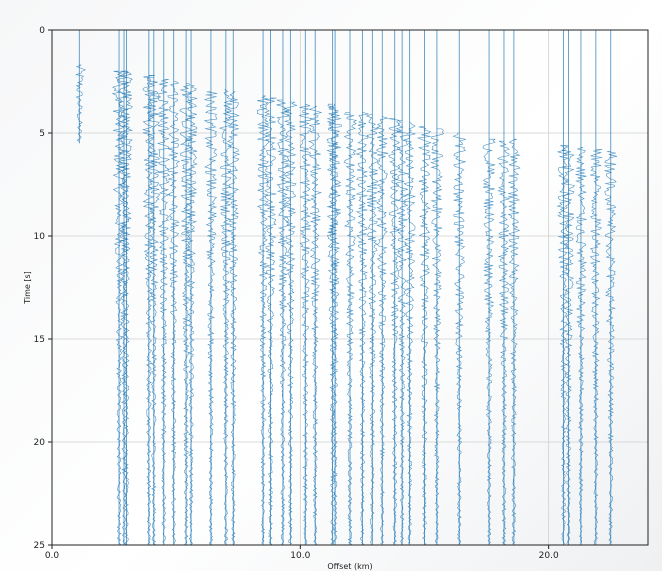 This screenshot has width=662, height=571. Describe the element at coordinates (40, 237) in the screenshot. I see `y-tick-label: 10` at that location.